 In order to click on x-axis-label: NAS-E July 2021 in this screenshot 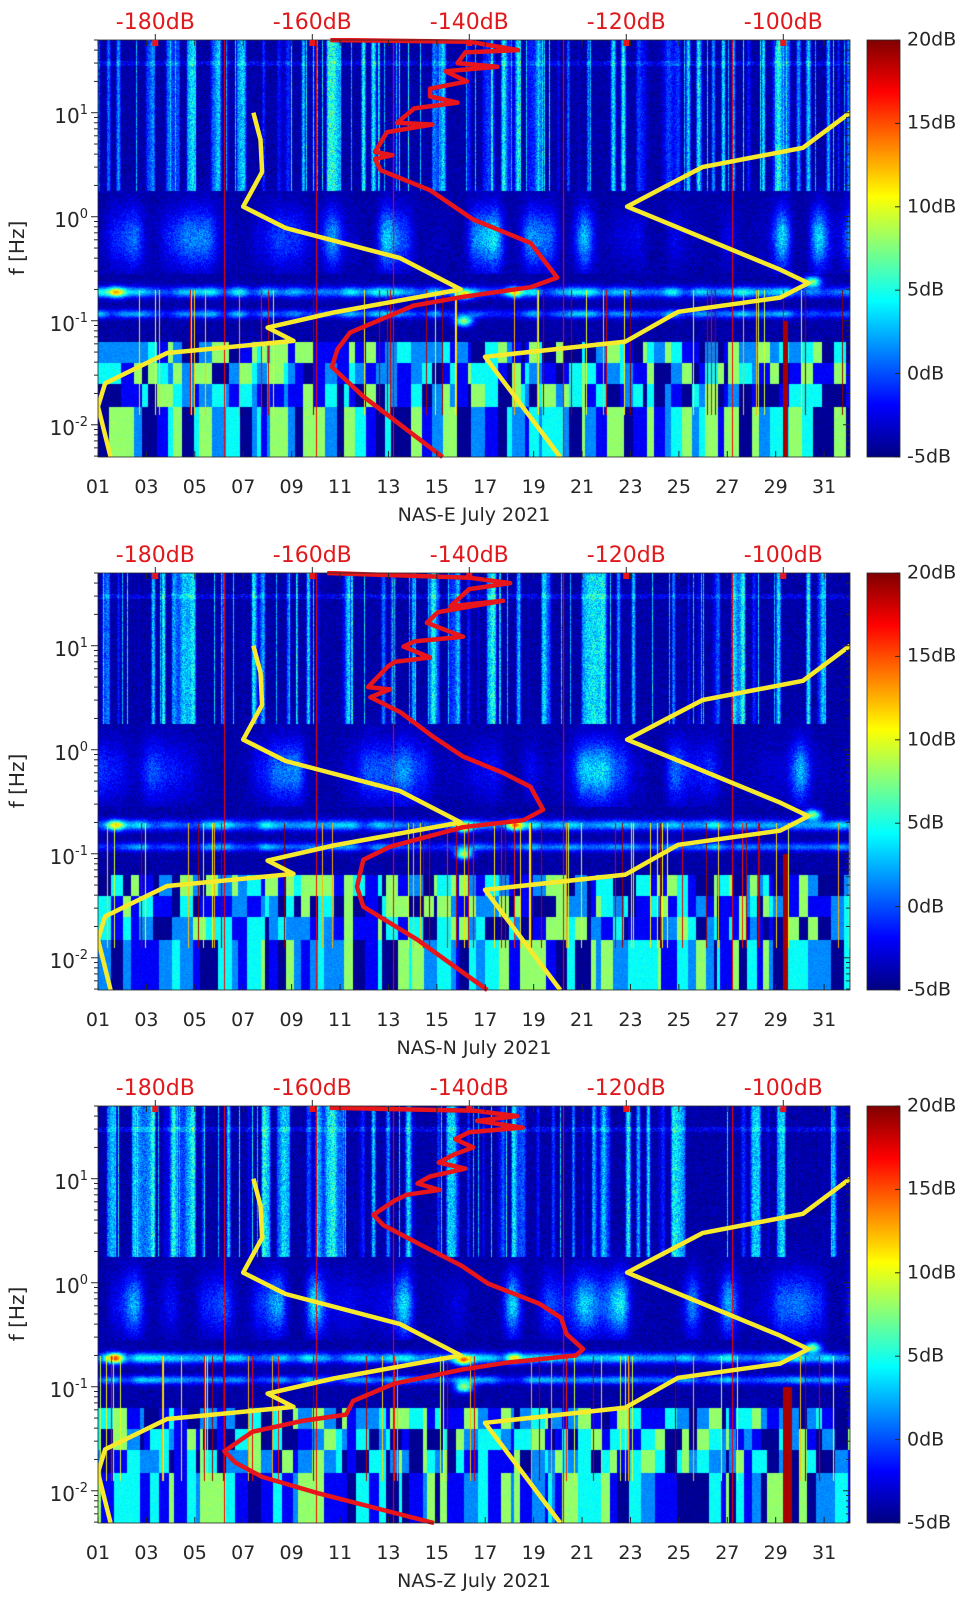, I will do `click(474, 515)`.